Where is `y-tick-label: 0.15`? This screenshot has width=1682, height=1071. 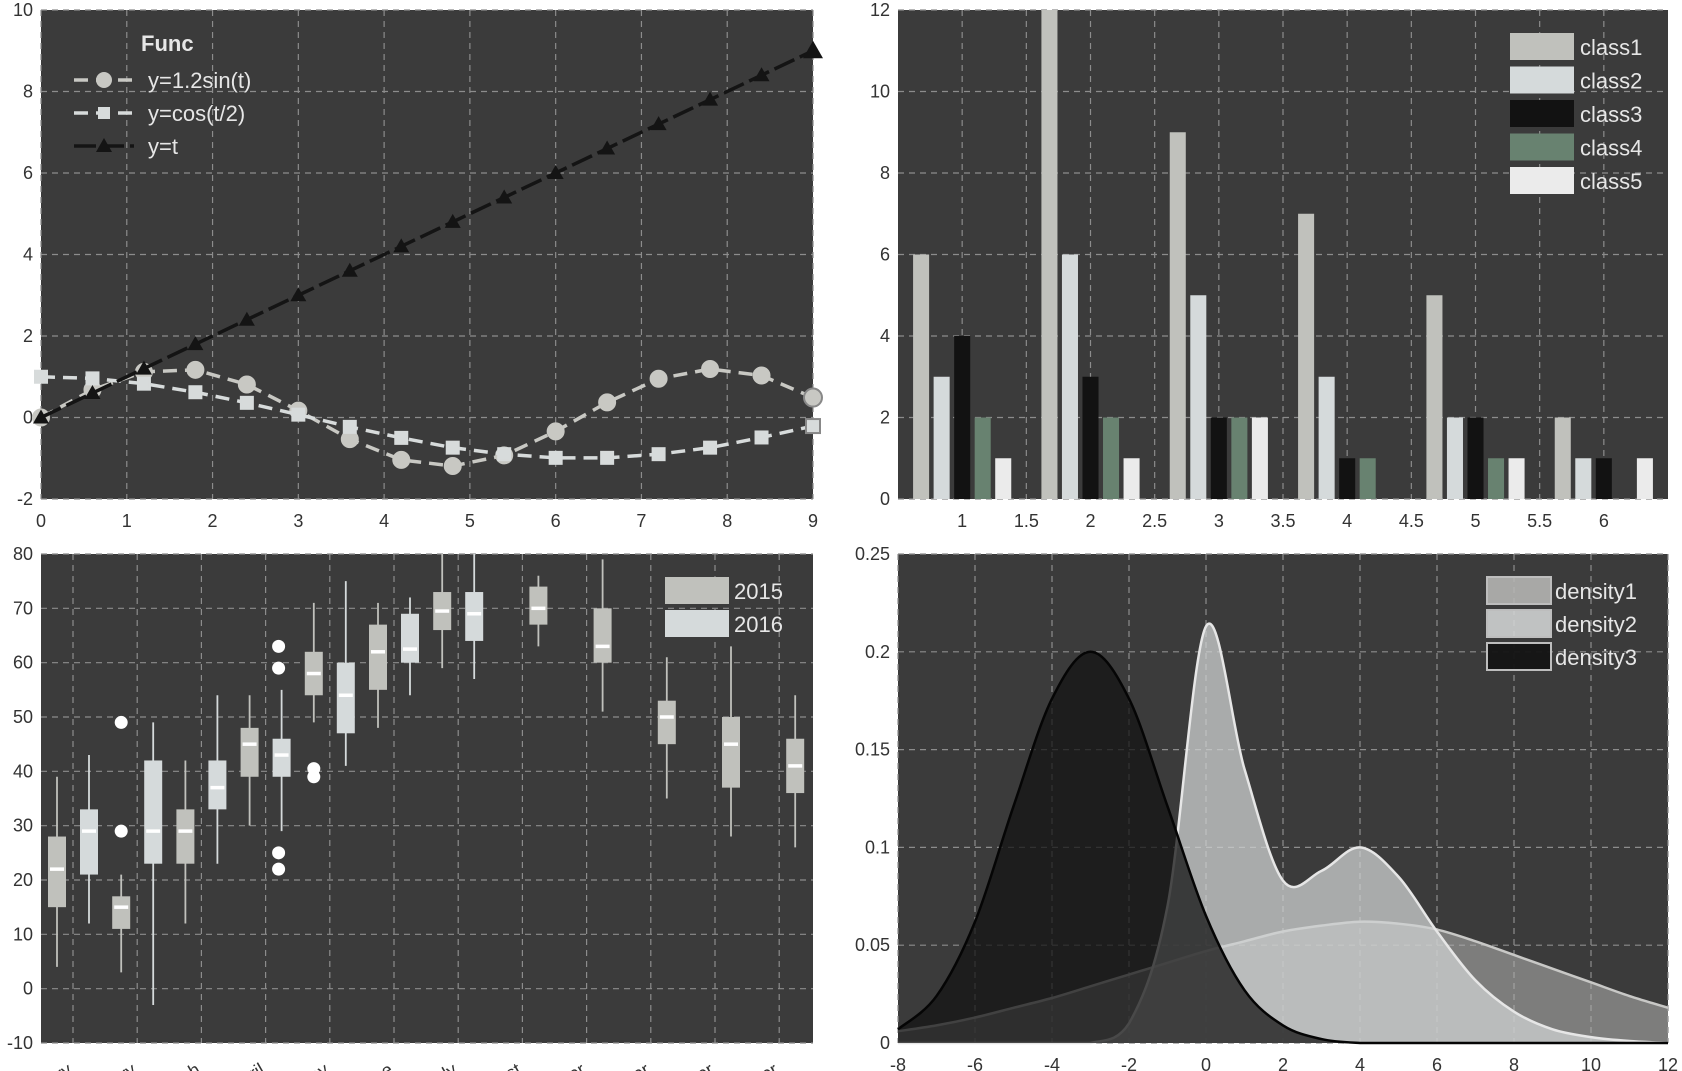 y-tick-label: 0.15 is located at coordinates (872, 750).